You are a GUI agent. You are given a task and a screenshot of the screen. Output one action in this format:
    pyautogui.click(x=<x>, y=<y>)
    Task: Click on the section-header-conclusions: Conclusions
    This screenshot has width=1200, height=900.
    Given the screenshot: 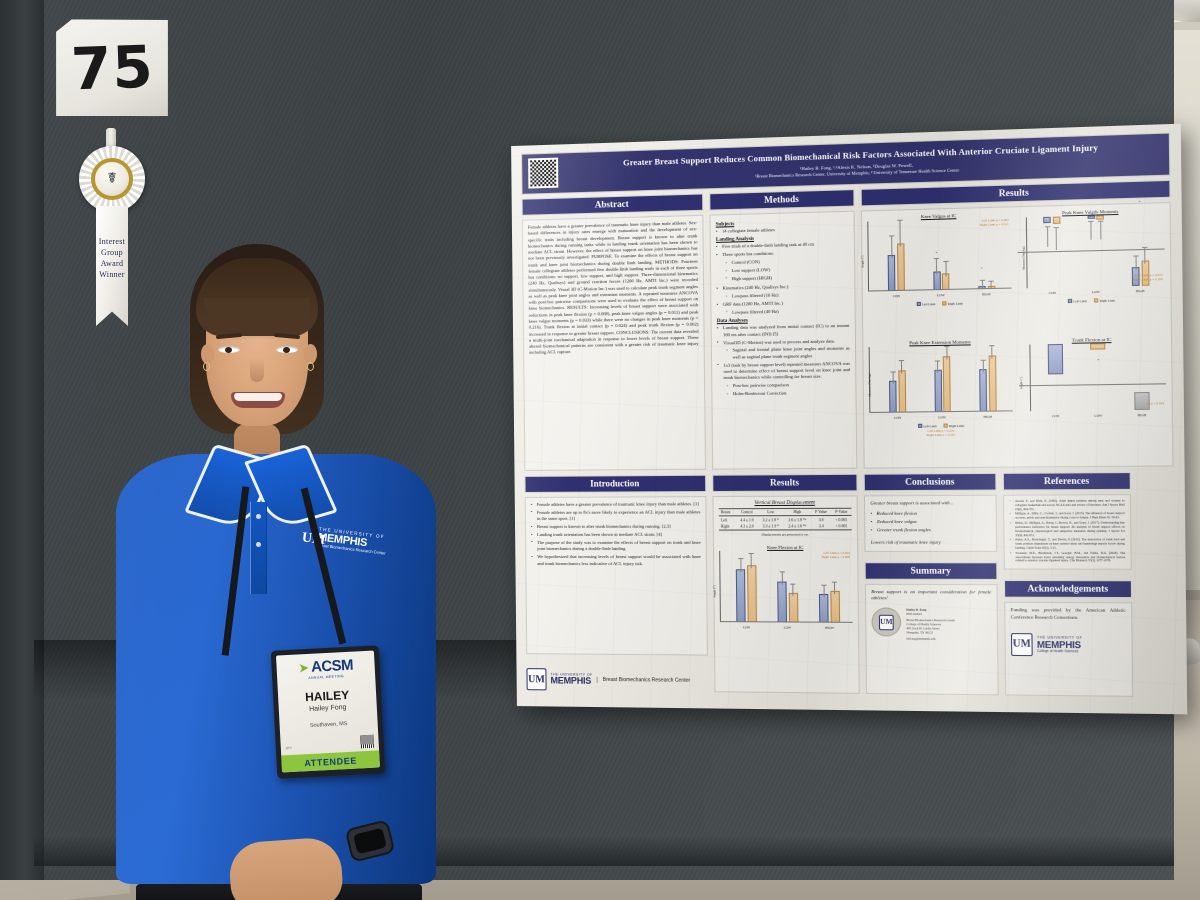 What is the action you would take?
    pyautogui.click(x=930, y=482)
    